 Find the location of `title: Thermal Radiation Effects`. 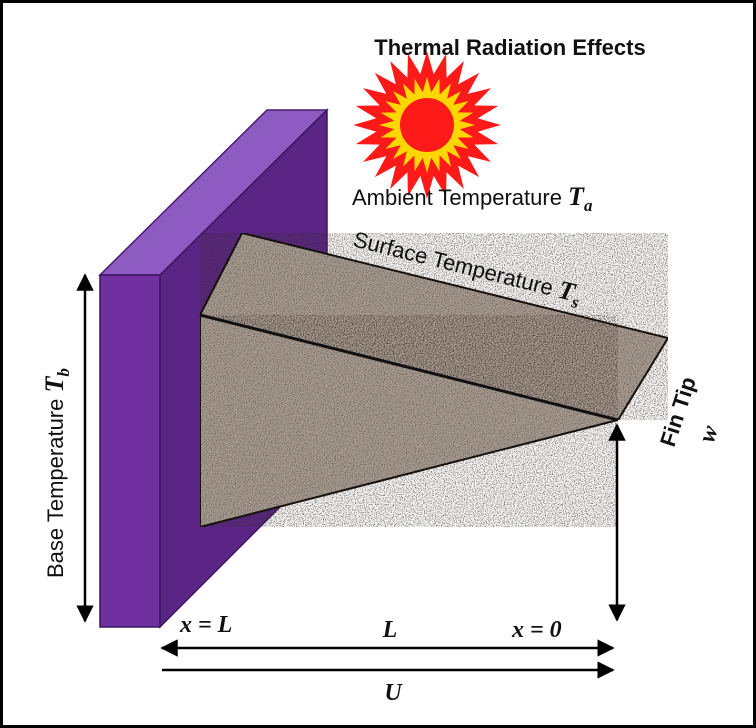

title: Thermal Radiation Effects is located at coordinates (509, 47).